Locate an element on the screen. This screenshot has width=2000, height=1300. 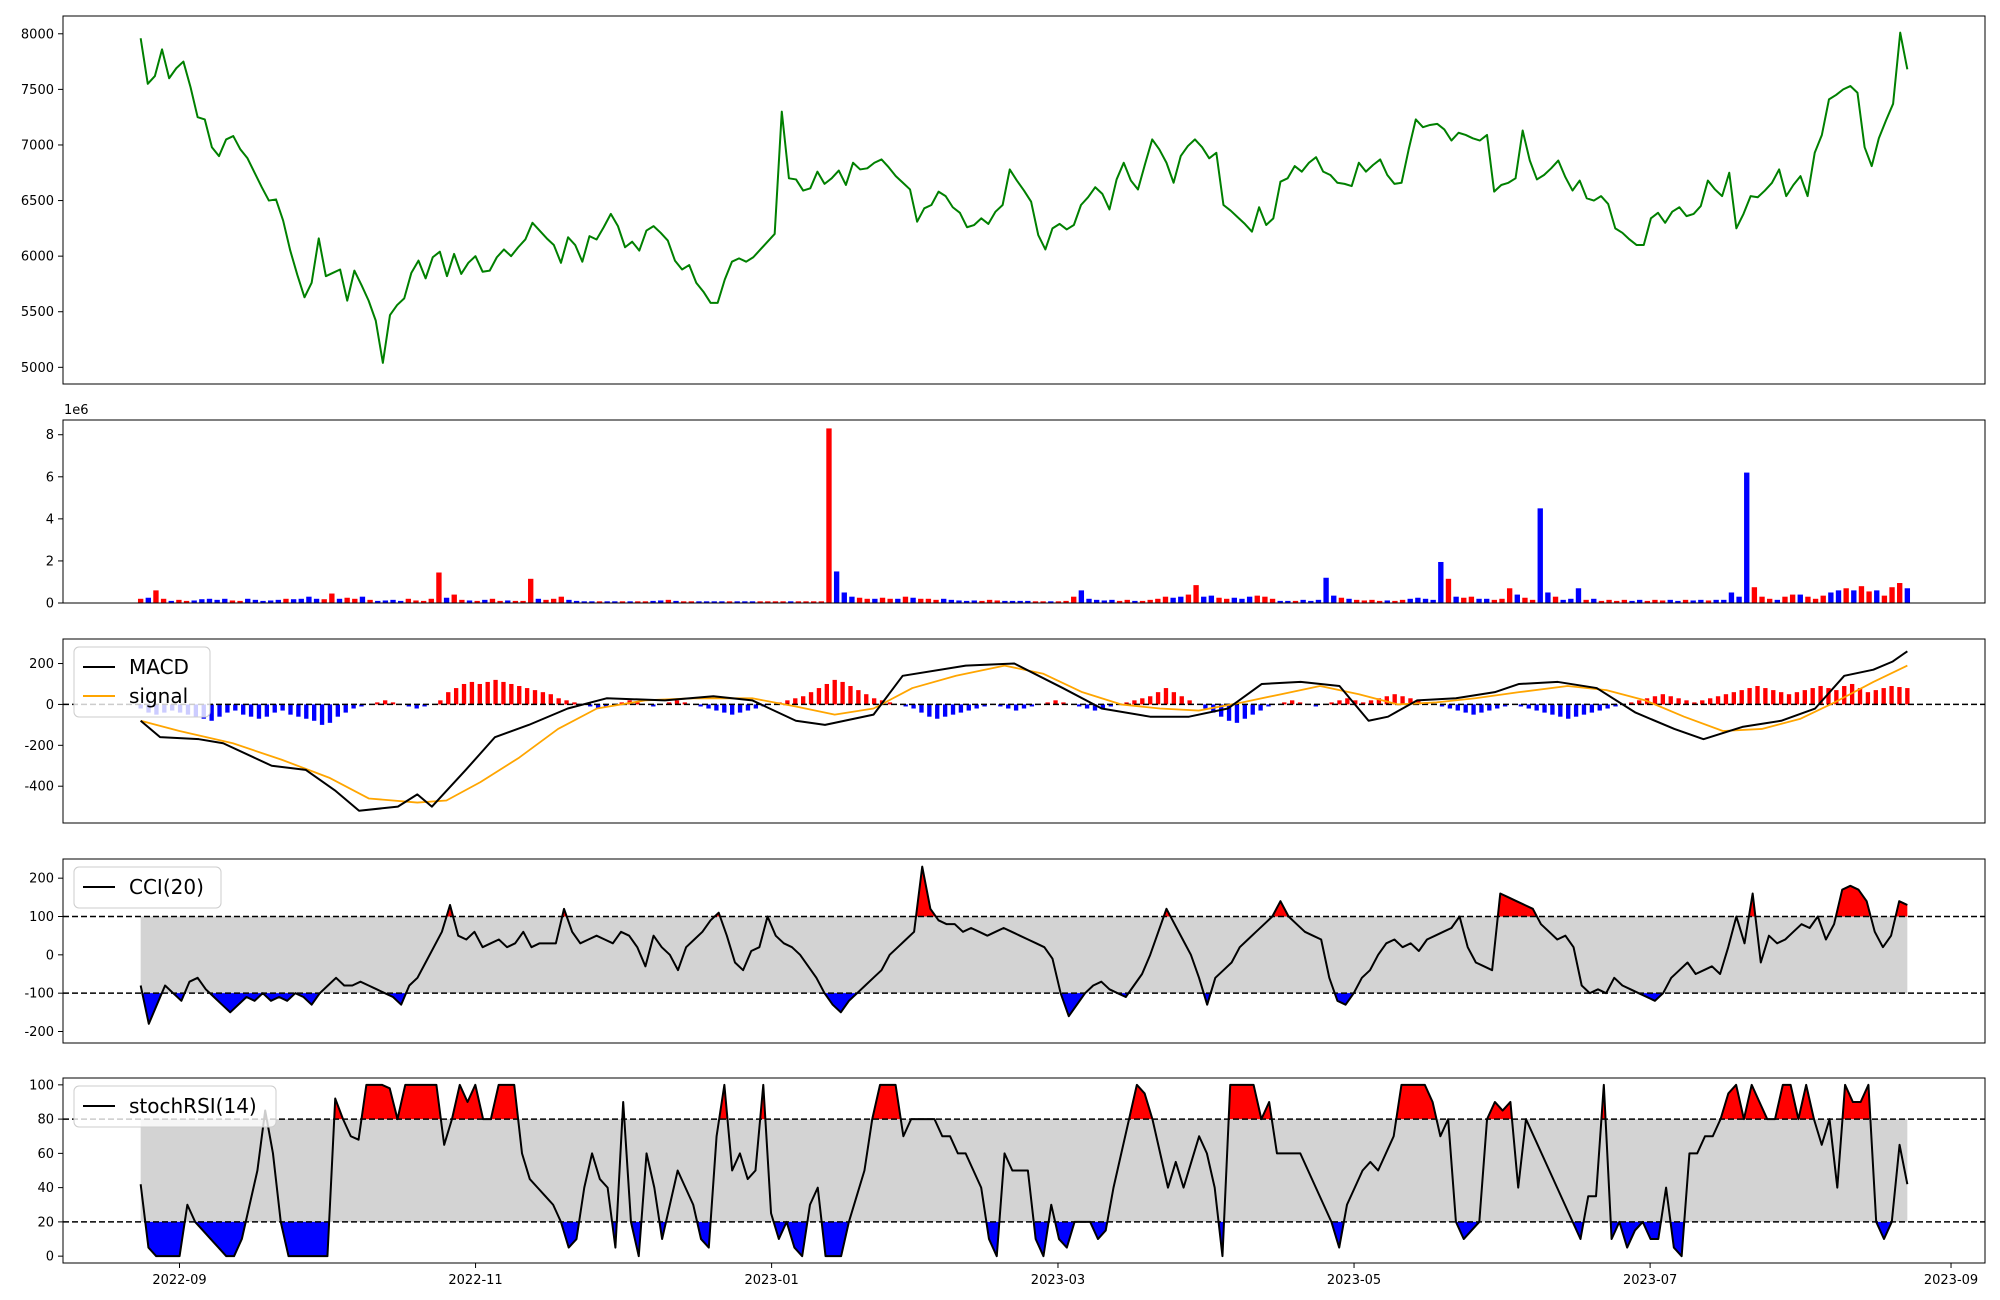
y-tick-label: 5500 is located at coordinates (37, 312).